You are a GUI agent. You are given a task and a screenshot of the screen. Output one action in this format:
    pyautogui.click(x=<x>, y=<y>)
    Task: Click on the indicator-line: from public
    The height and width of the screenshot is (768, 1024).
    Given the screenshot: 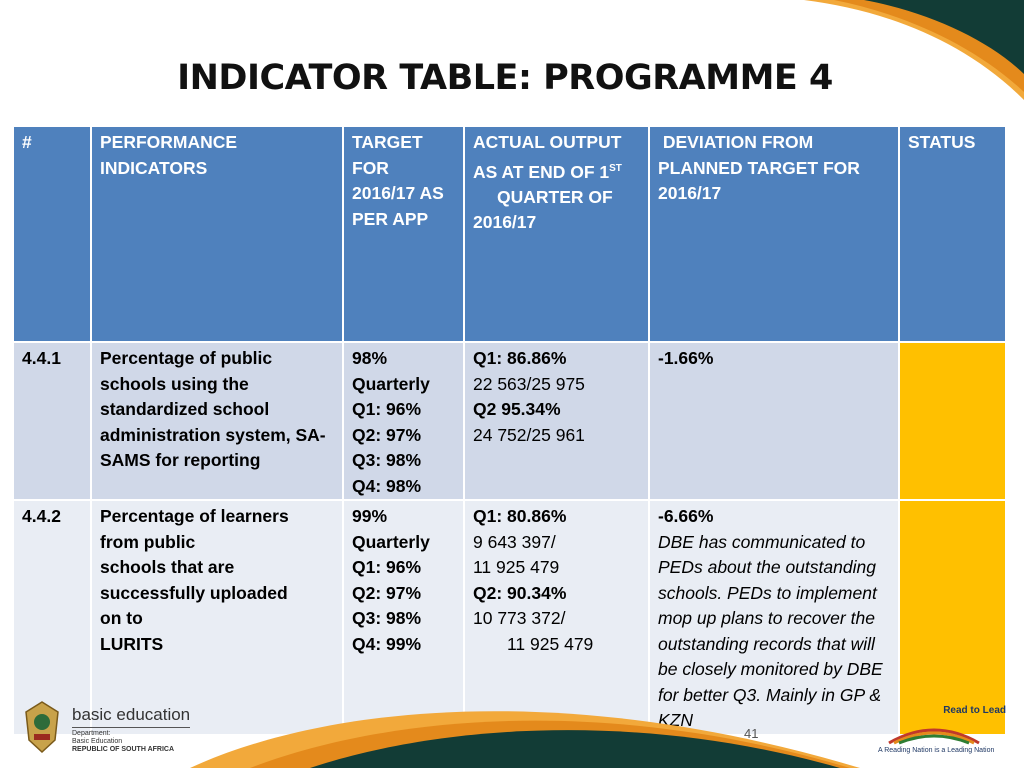 What is the action you would take?
    pyautogui.click(x=148, y=541)
    